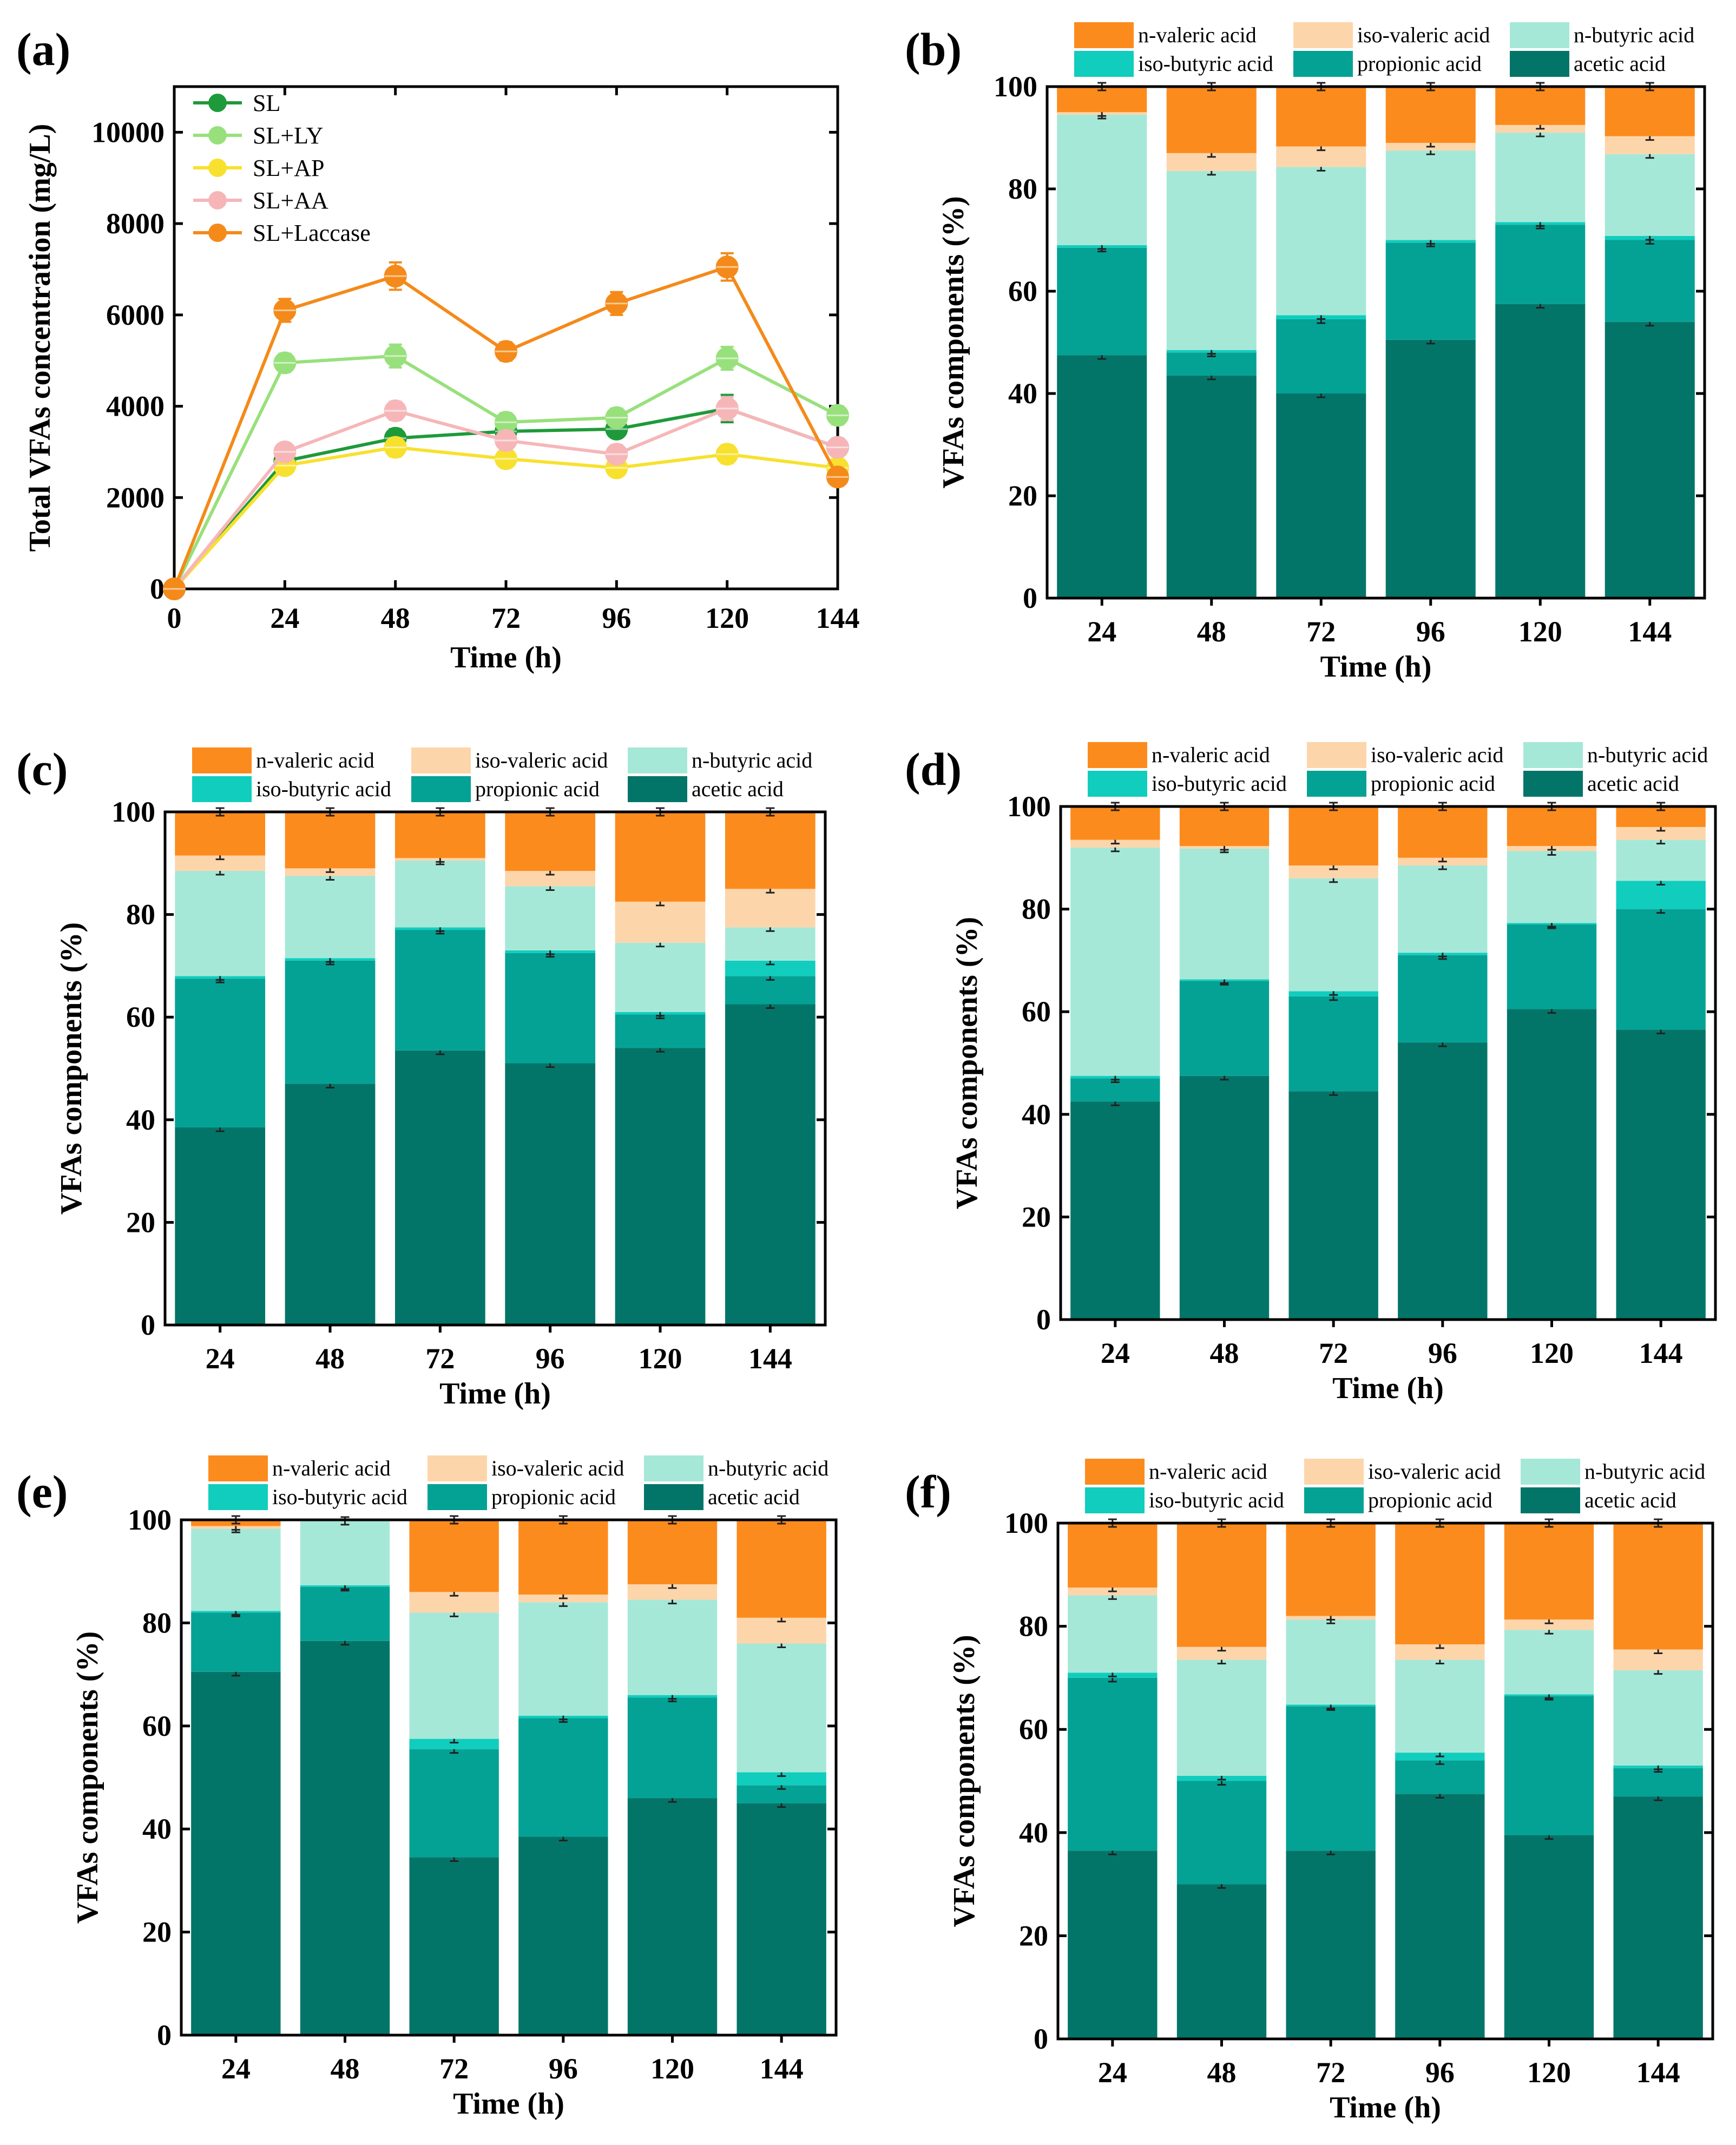 The width and height of the screenshot is (1736, 2145). Describe the element at coordinates (135, 497) in the screenshot. I see `panel-a-ytick-label: 2000` at that location.